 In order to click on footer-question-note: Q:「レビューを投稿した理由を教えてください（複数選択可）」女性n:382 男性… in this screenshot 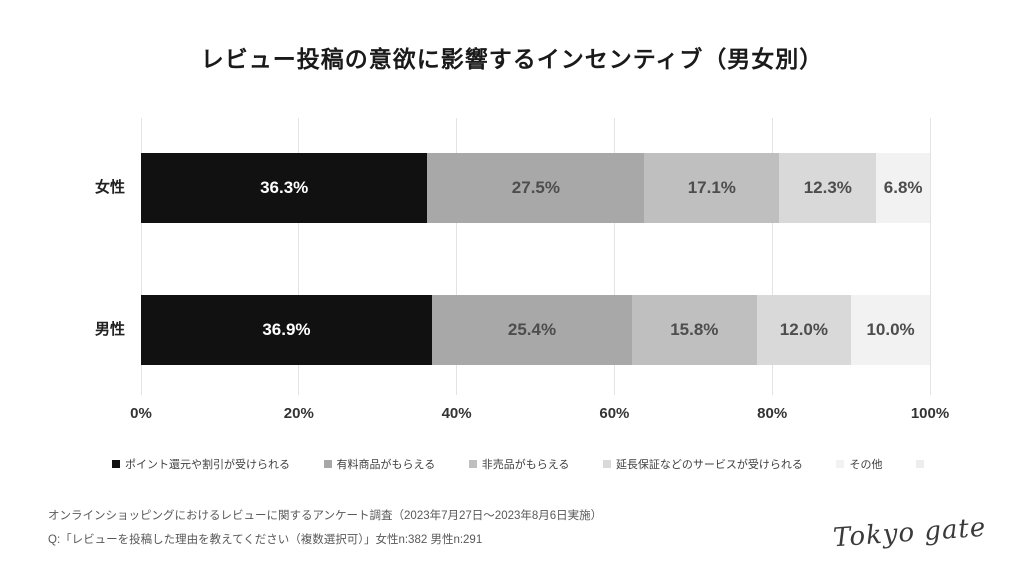, I will do `click(265, 540)`.